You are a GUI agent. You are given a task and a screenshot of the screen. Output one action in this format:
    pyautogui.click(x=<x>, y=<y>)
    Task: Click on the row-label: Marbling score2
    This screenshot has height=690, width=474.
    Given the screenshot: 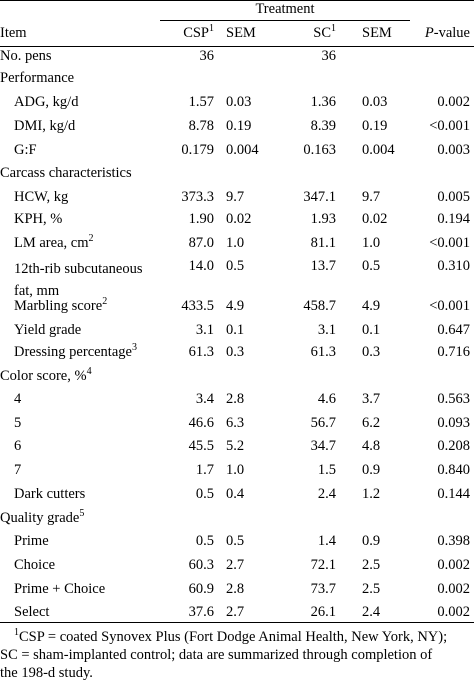 What is the action you would take?
    pyautogui.click(x=61, y=305)
    